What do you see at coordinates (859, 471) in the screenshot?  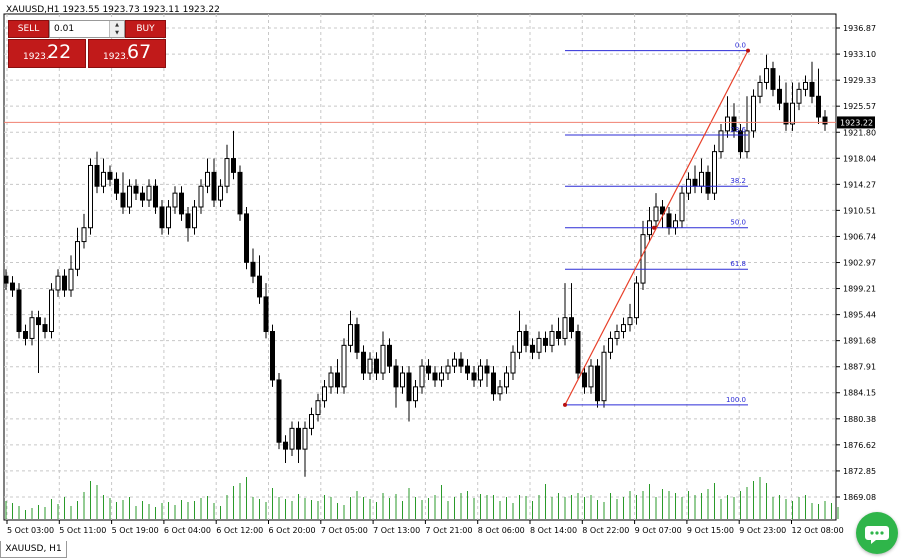 I see `y-tick-label: 1872.85` at bounding box center [859, 471].